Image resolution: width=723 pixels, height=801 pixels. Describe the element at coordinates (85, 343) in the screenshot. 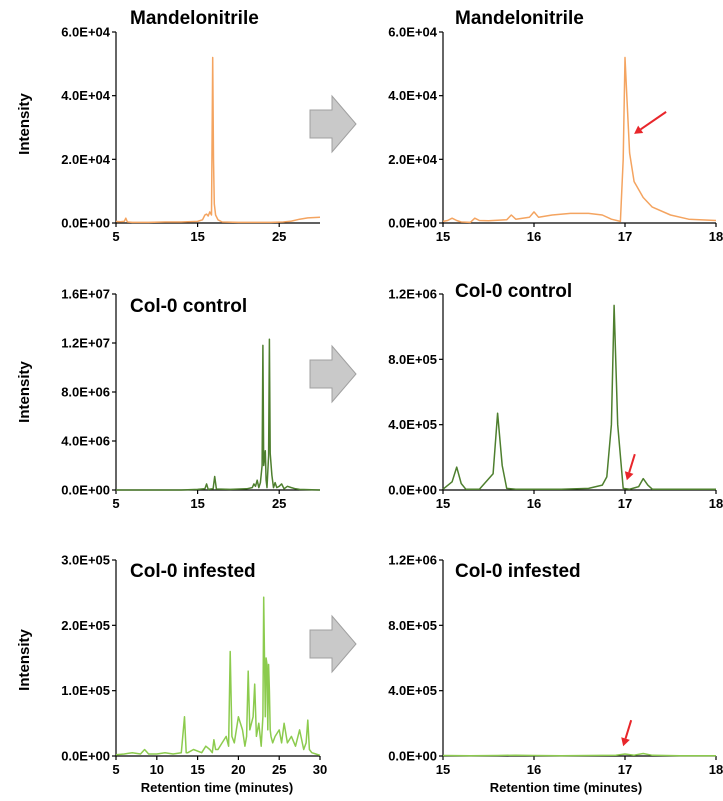

I see `y-tick-label: 1.2E+07` at that location.